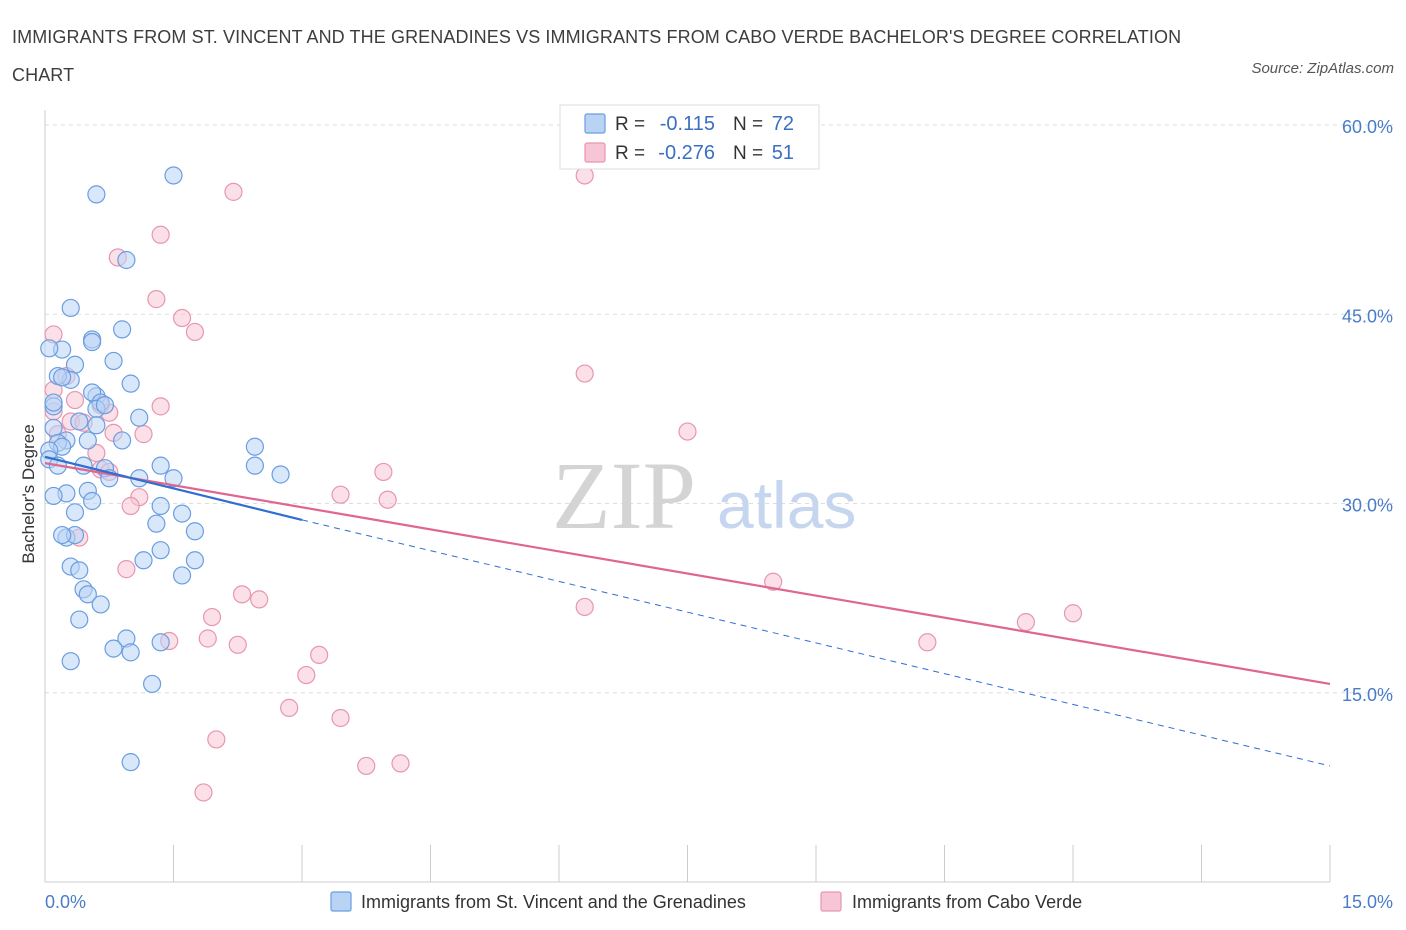 Image resolution: width=1406 pixels, height=930 pixels. What do you see at coordinates (1367, 127) in the screenshot?
I see `y-tick-label: 60.0%` at bounding box center [1367, 127].